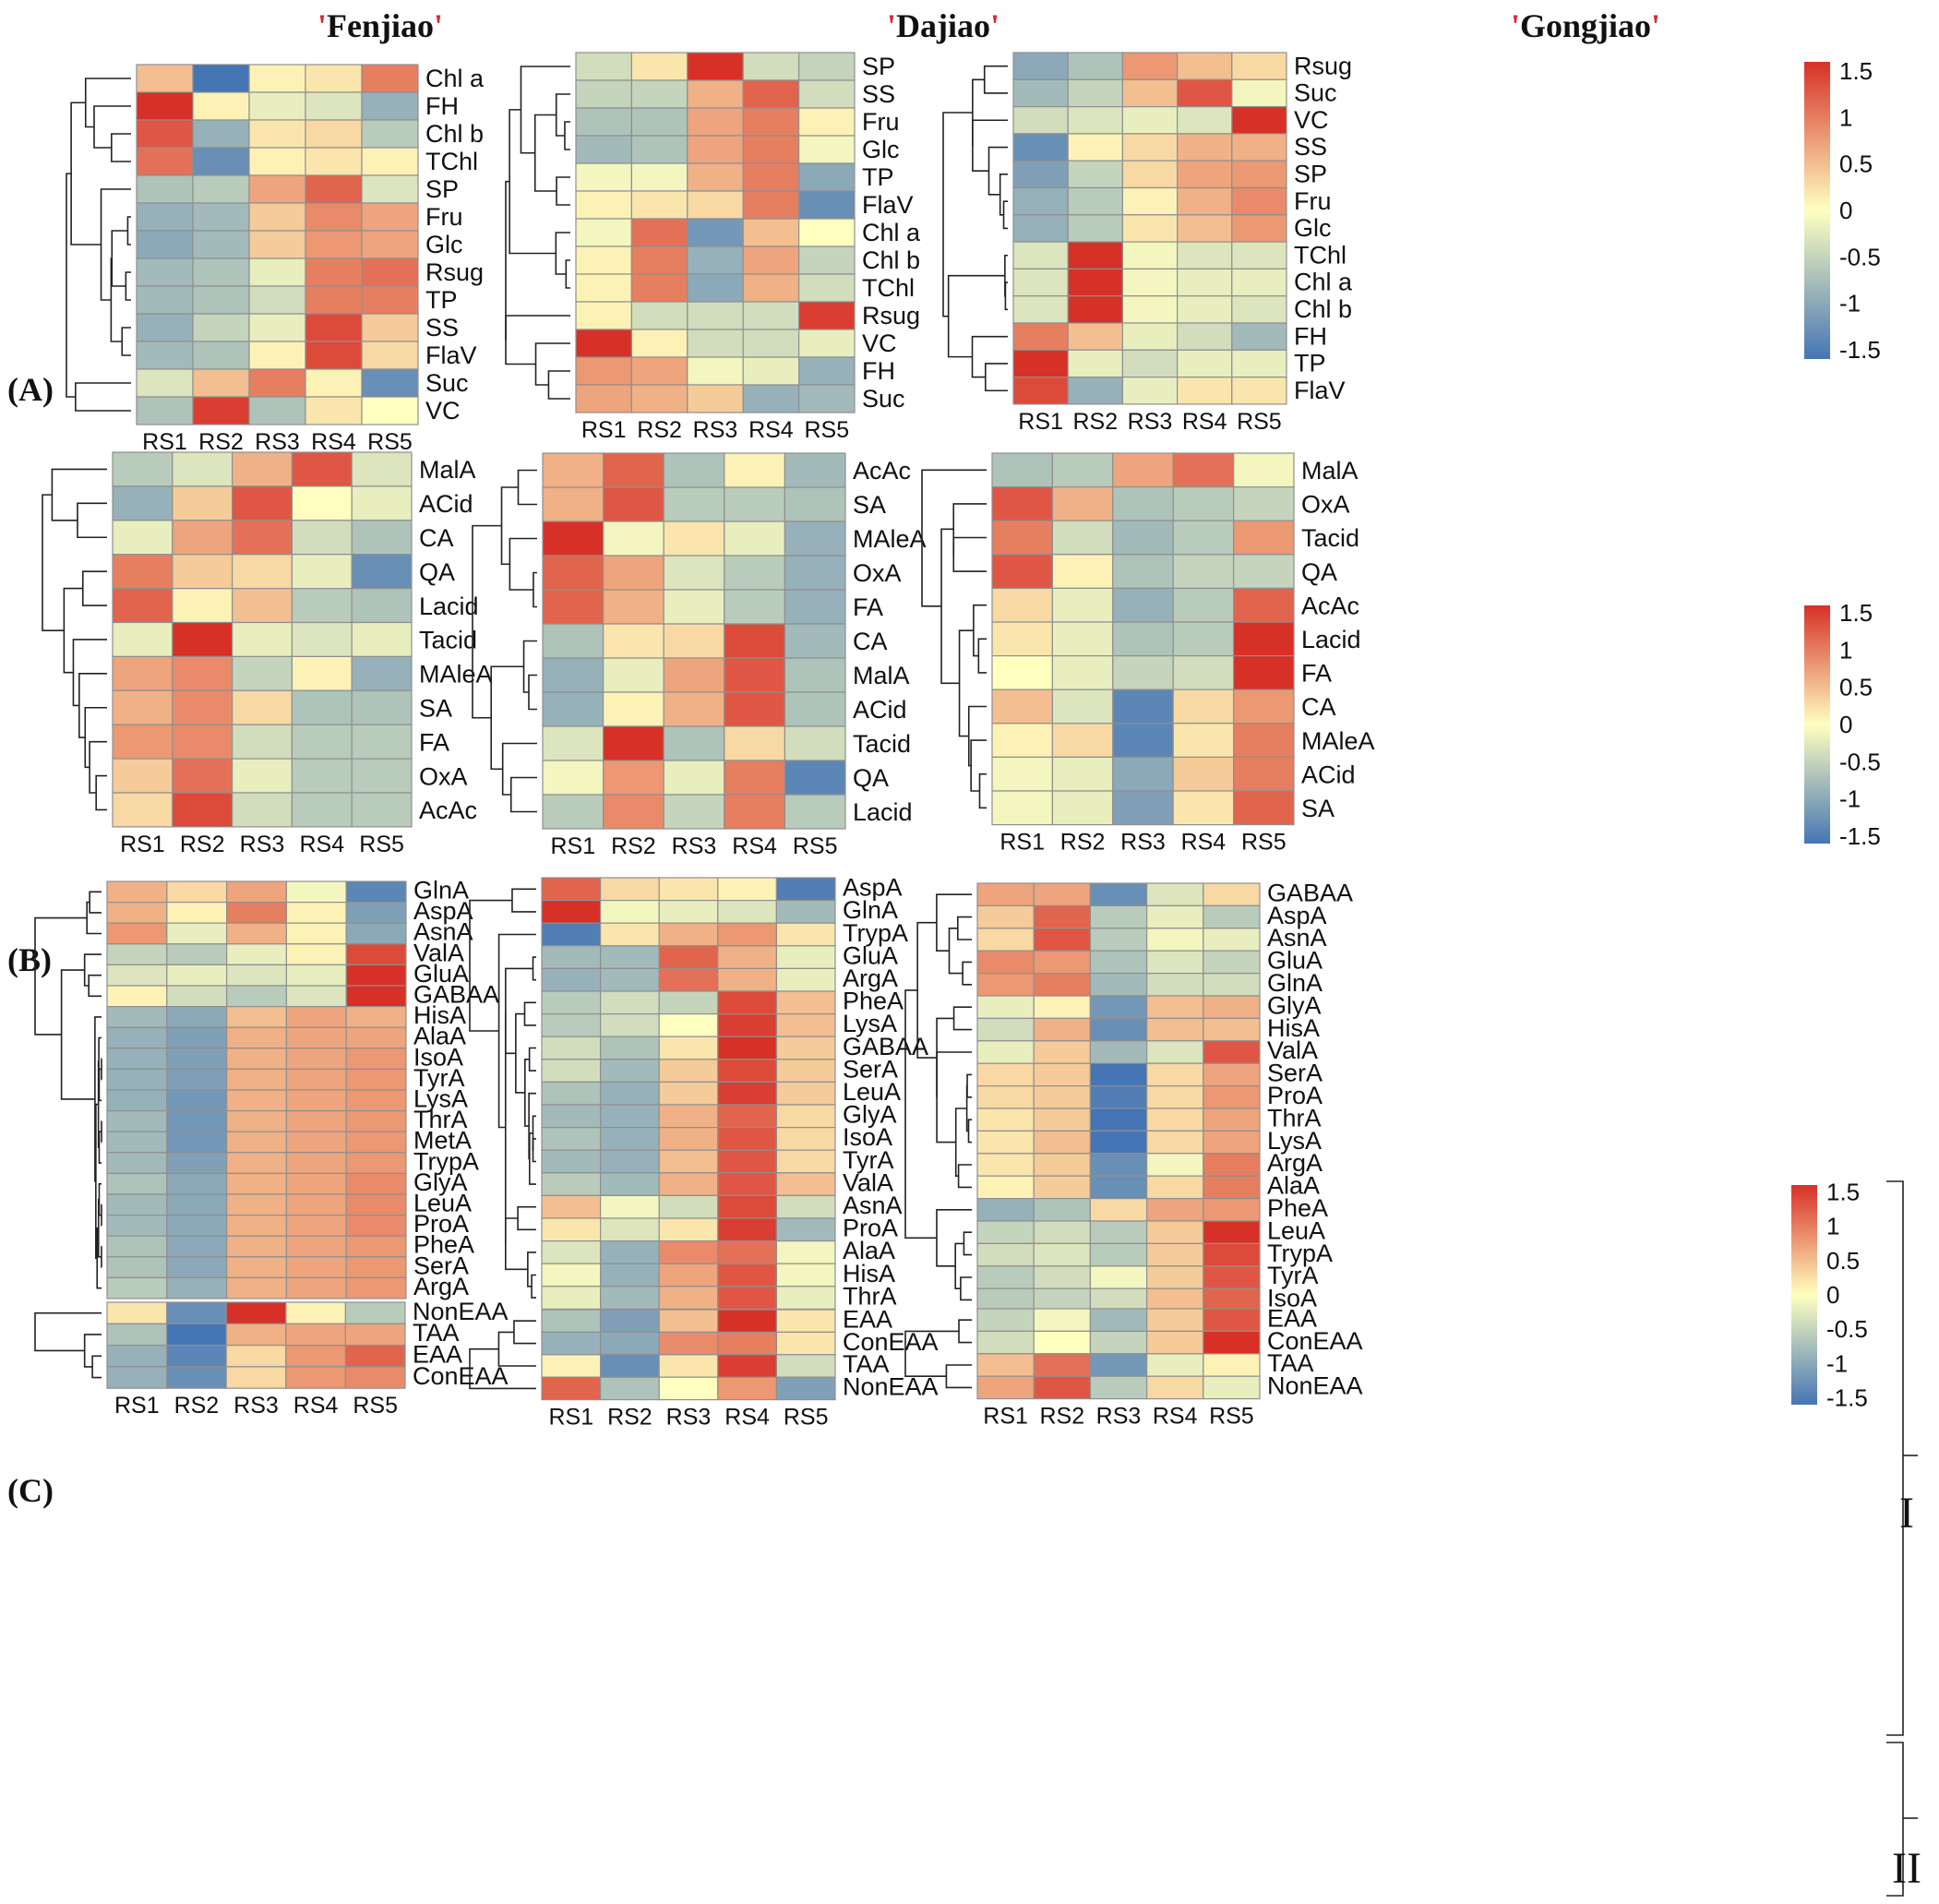 The height and width of the screenshot is (1904, 1939). What do you see at coordinates (806, 1298) in the screenshot?
I see `heatmap-cell-thra-rs5` at bounding box center [806, 1298].